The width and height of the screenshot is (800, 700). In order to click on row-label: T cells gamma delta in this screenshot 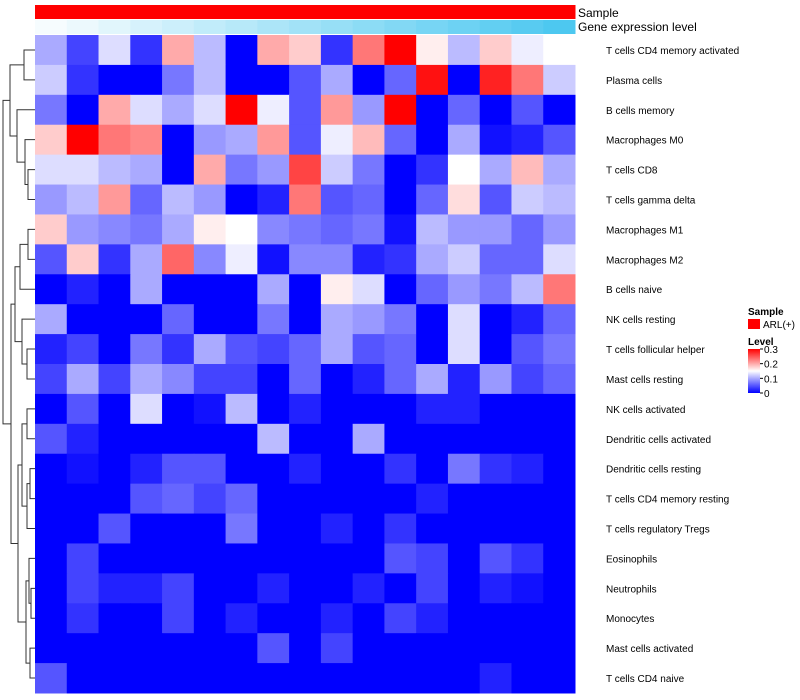, I will do `click(651, 201)`.